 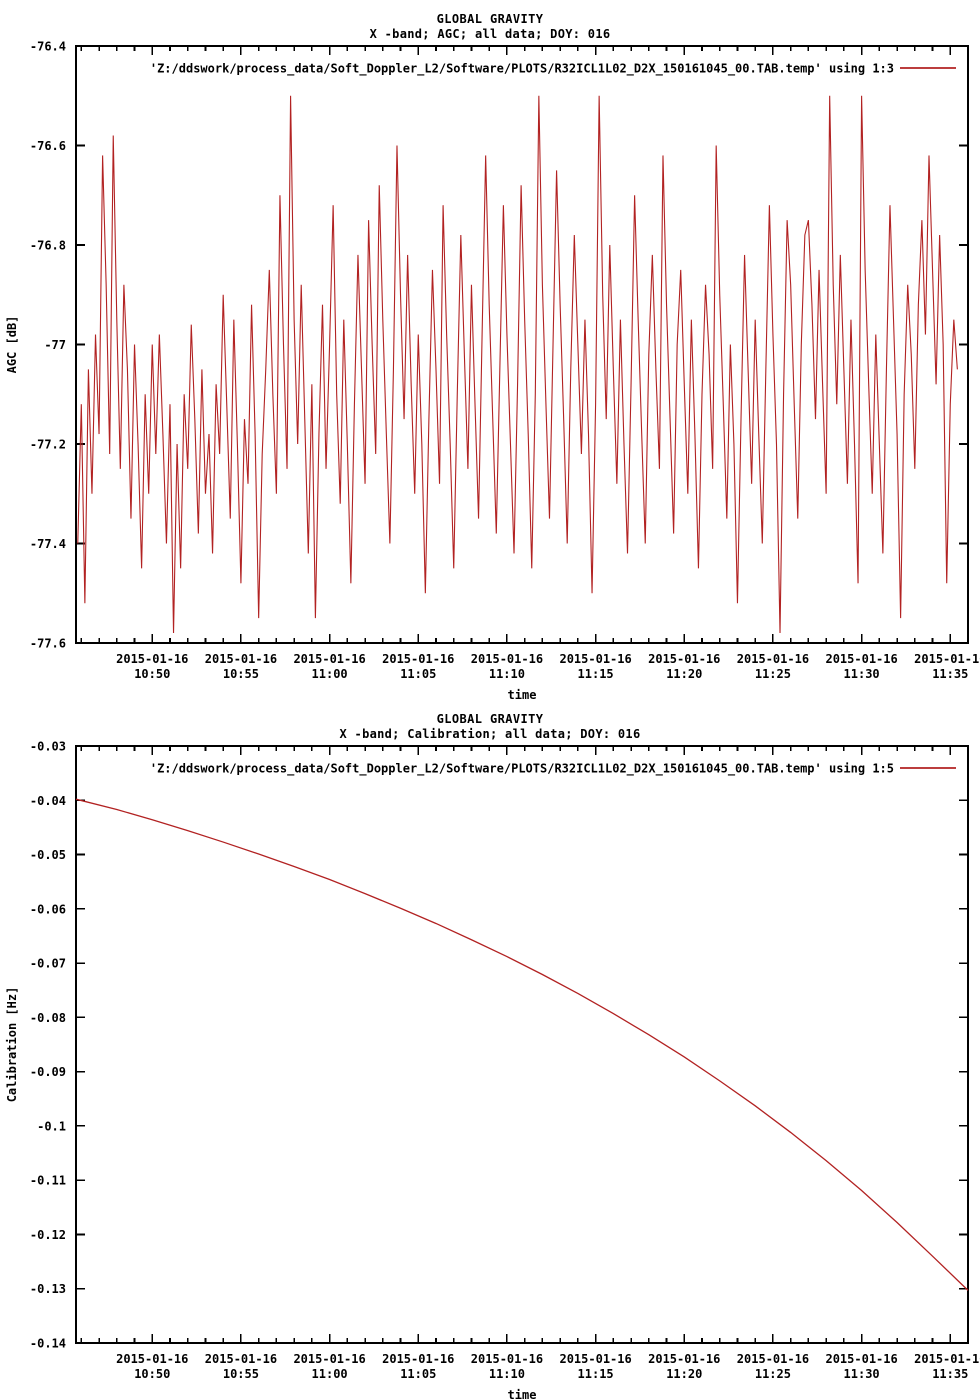 What do you see at coordinates (48, 909) in the screenshot?
I see `y-tick-label: -0.06` at bounding box center [48, 909].